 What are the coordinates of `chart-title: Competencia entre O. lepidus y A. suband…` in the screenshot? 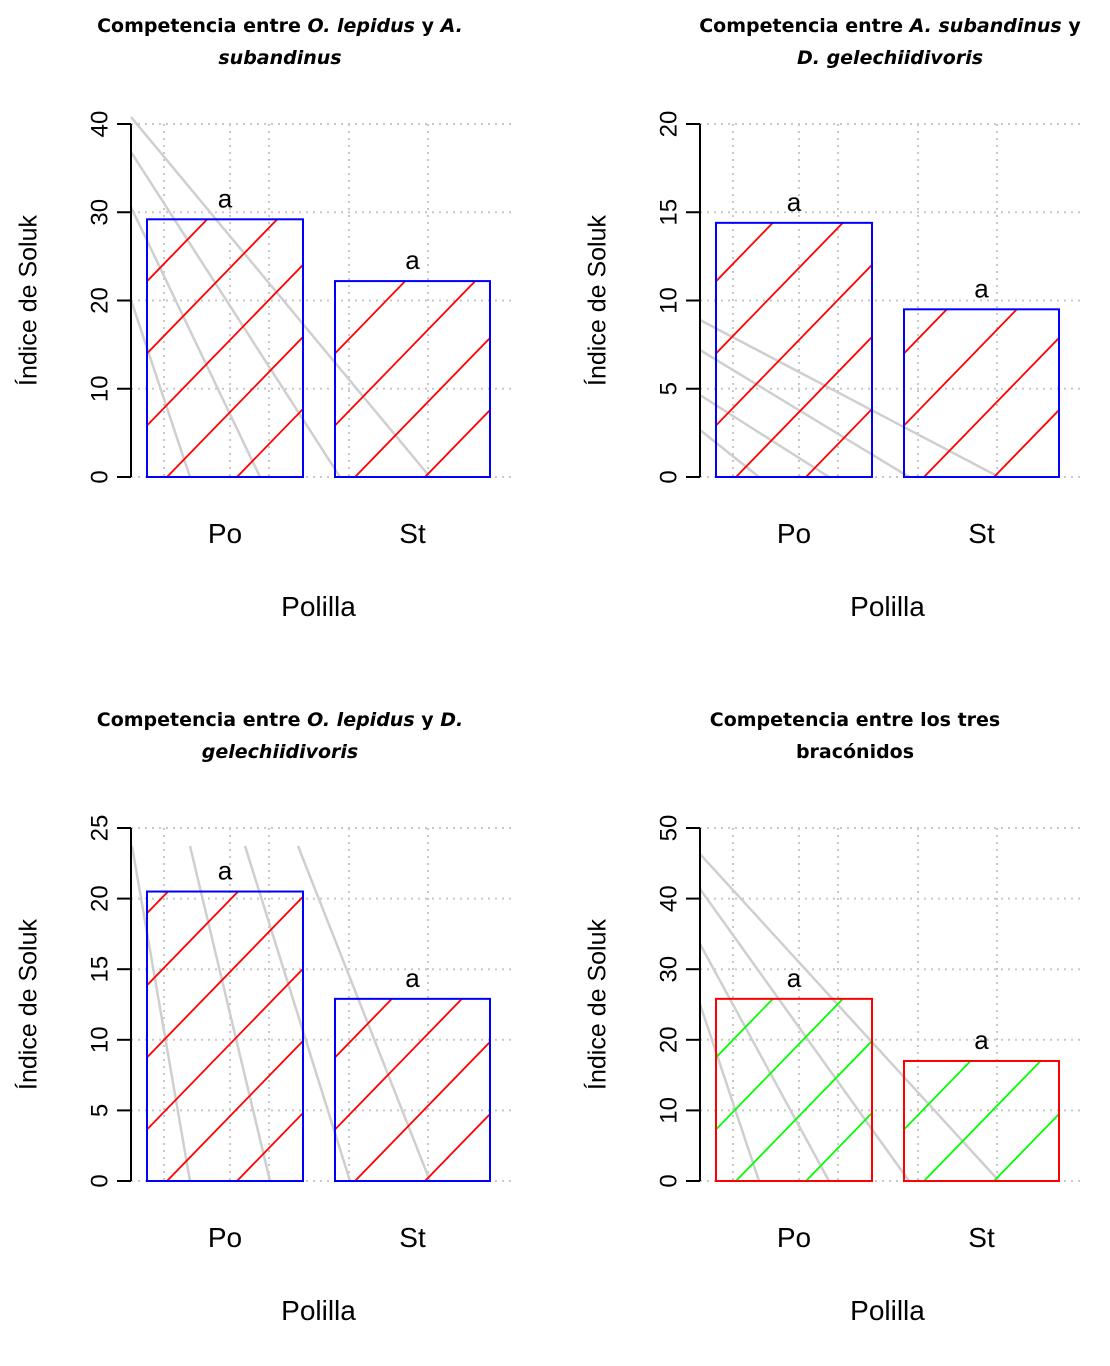 It's located at (280, 42).